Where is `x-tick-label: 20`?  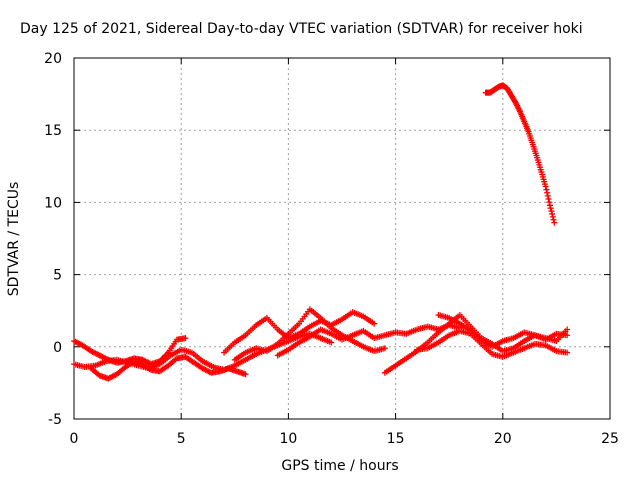
x-tick-label: 20 is located at coordinates (503, 439).